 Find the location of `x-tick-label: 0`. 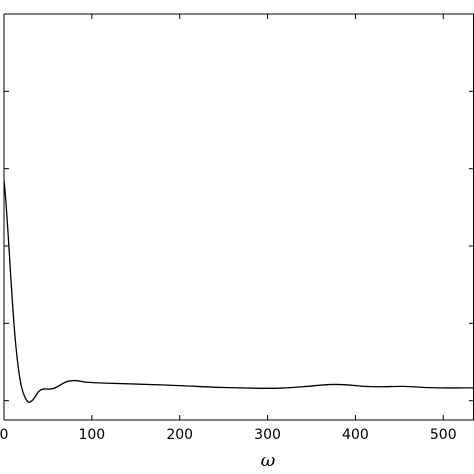

x-tick-label: 0 is located at coordinates (4, 435).